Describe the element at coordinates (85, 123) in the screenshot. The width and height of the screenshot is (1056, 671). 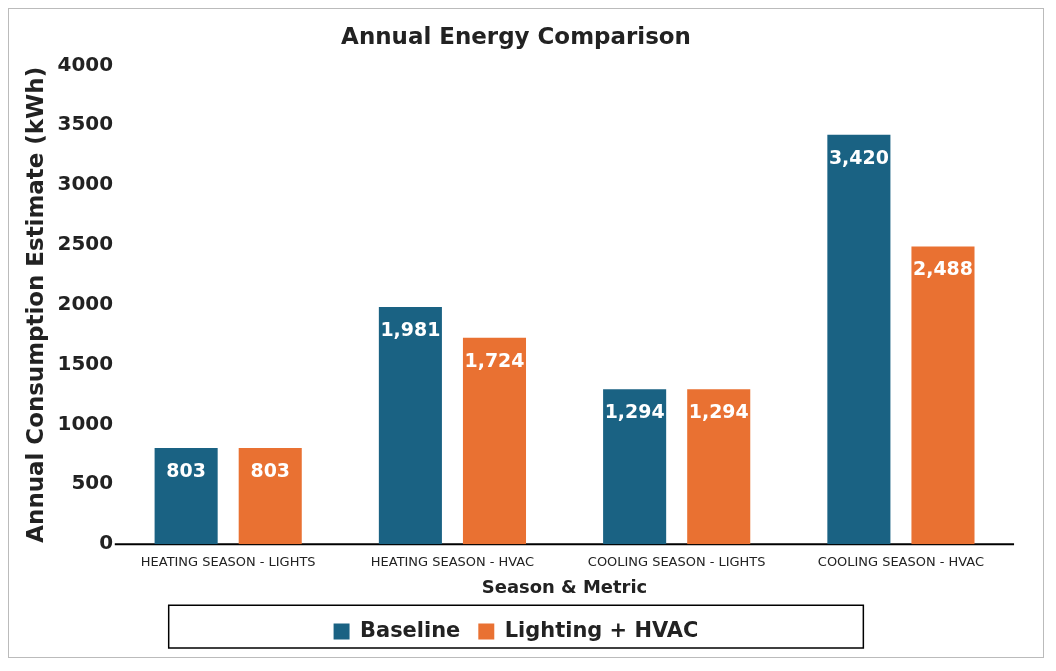
I see `y-tick-label: 3500` at that location.